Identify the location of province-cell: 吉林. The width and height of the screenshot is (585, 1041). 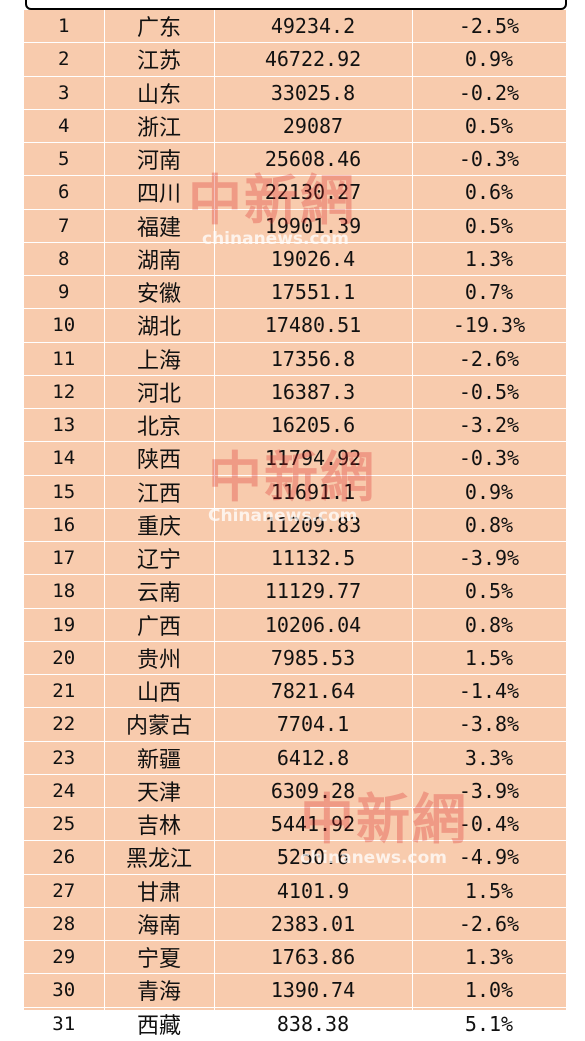
(159, 824).